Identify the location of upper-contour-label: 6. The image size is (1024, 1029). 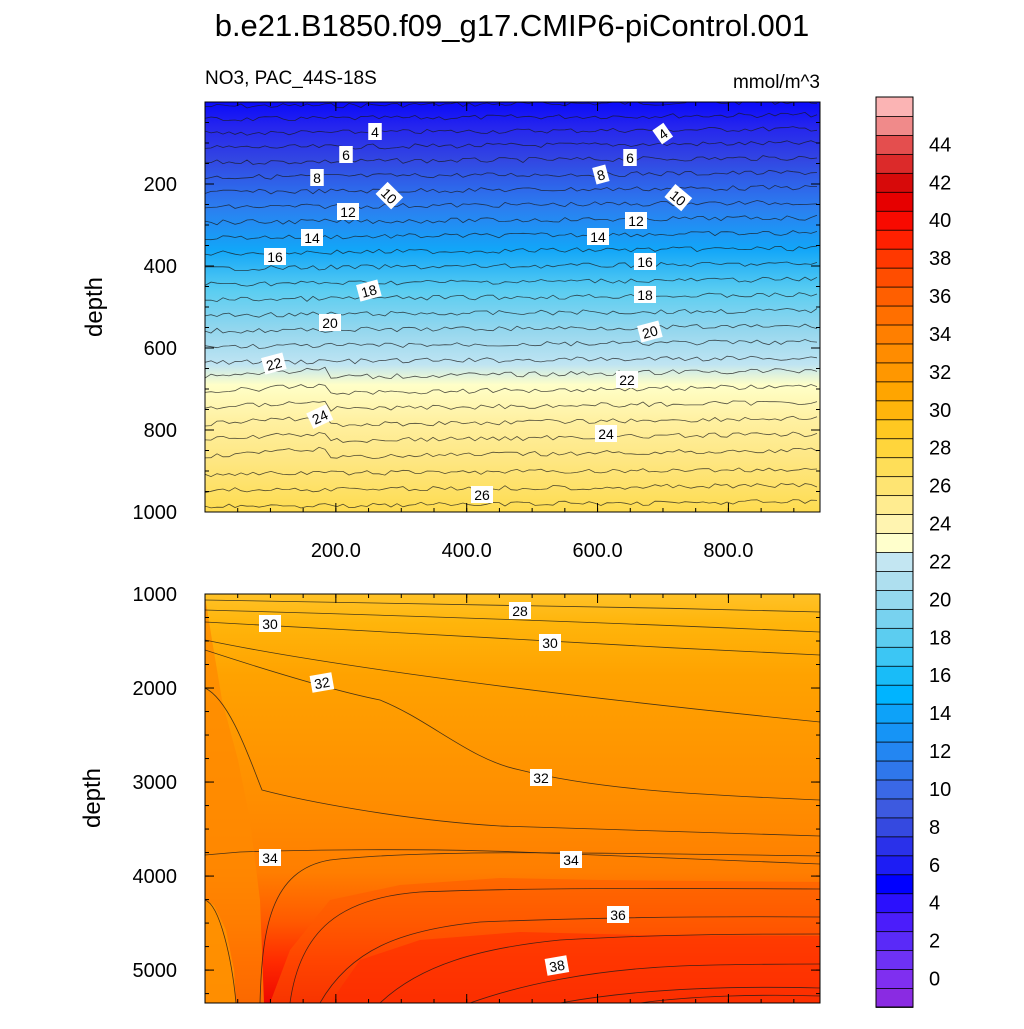
(630, 157).